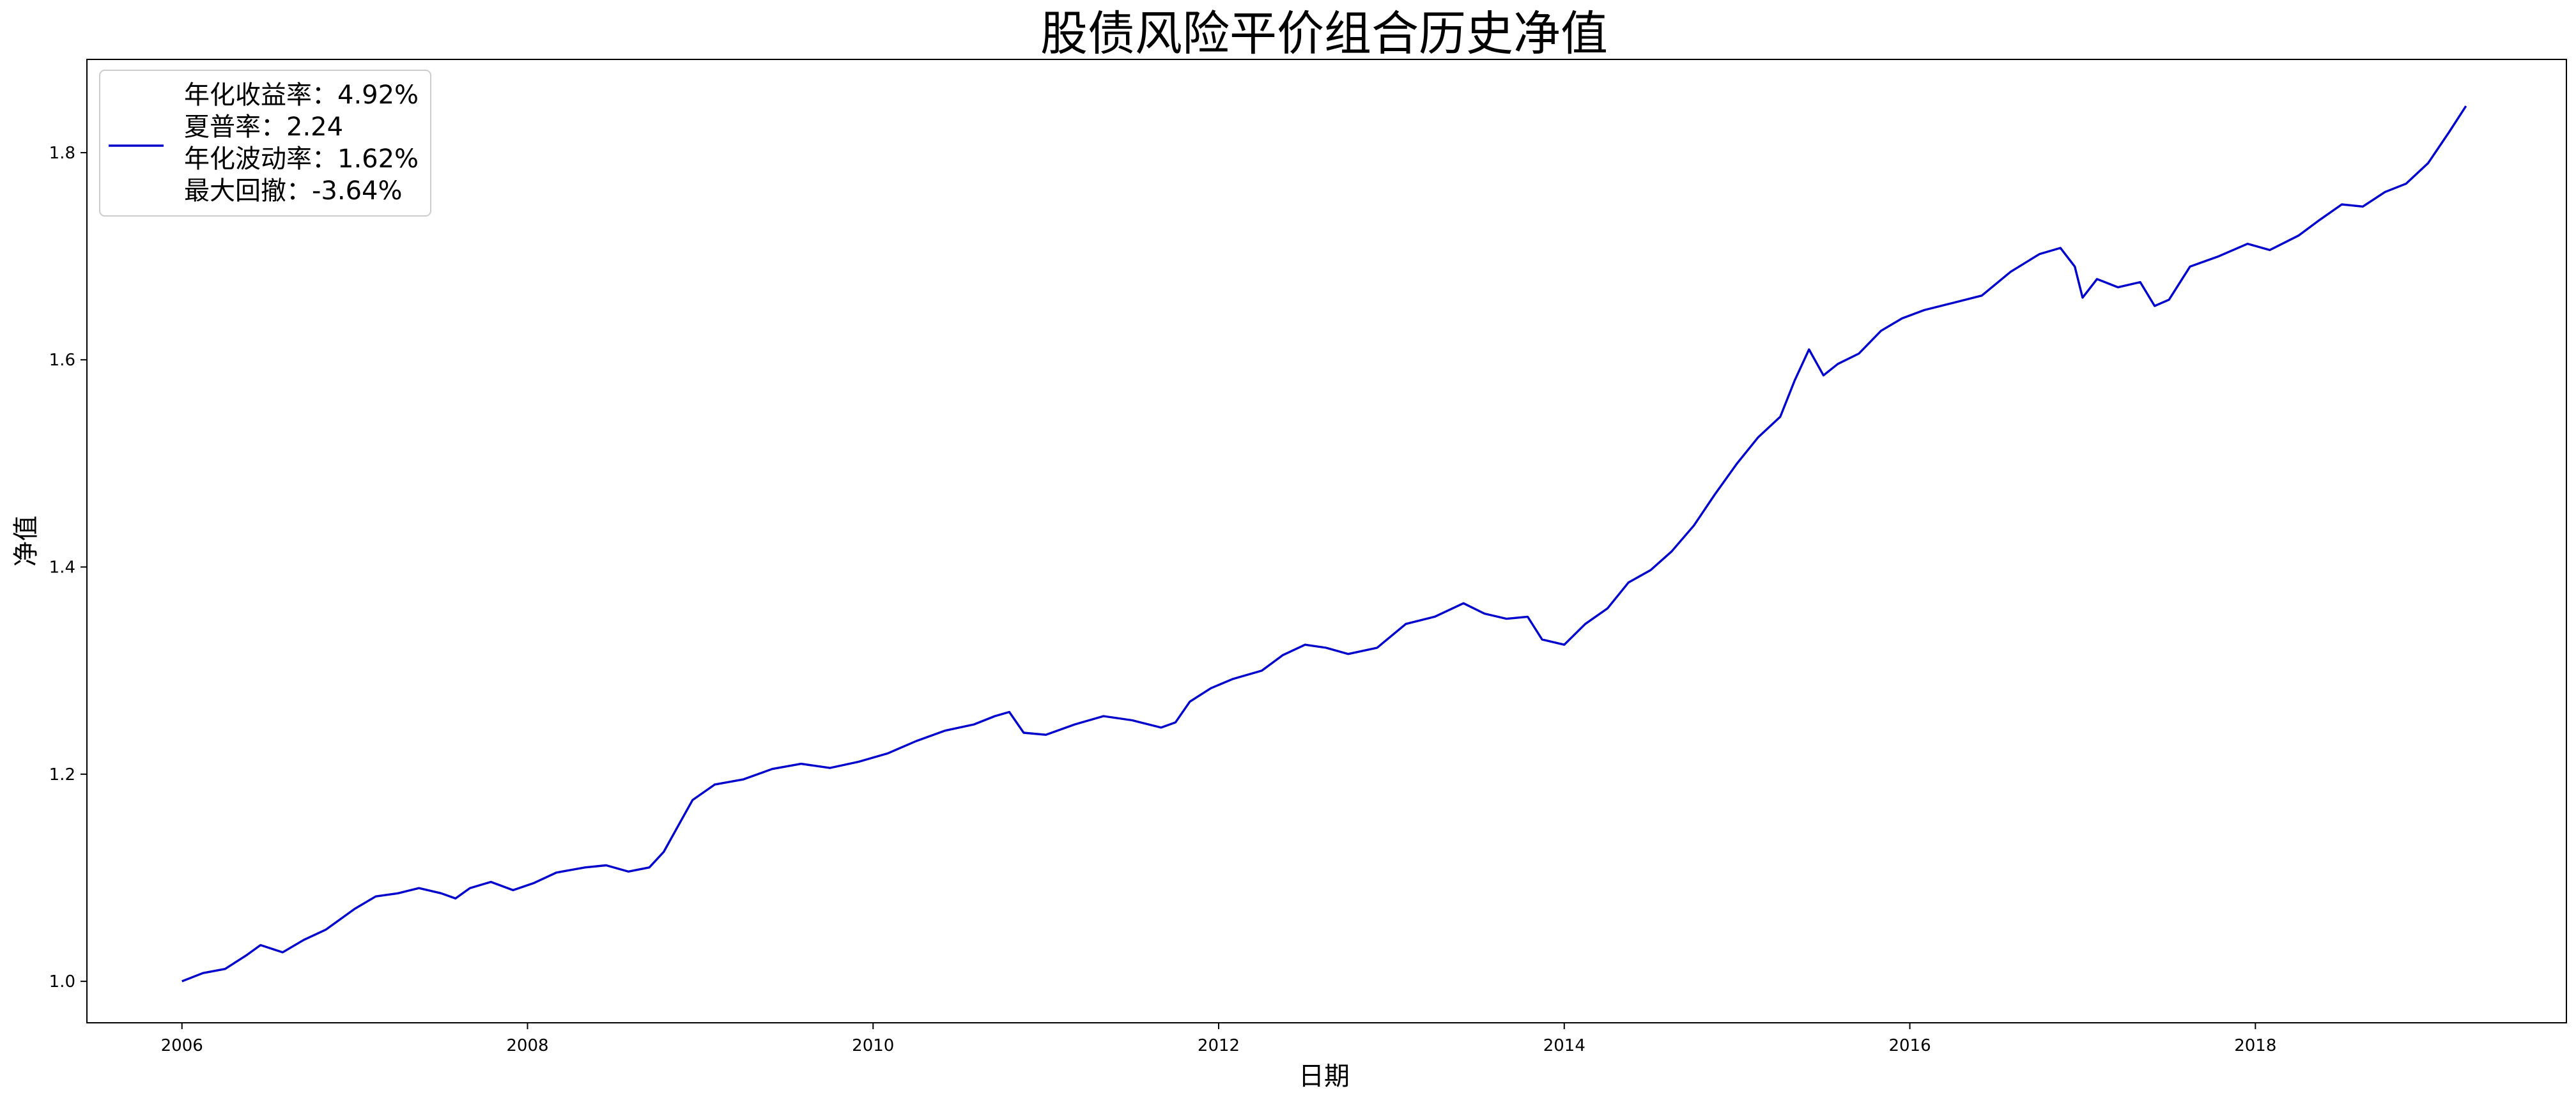  Describe the element at coordinates (2255, 1045) in the screenshot. I see `x-tick-label: 2018` at that location.